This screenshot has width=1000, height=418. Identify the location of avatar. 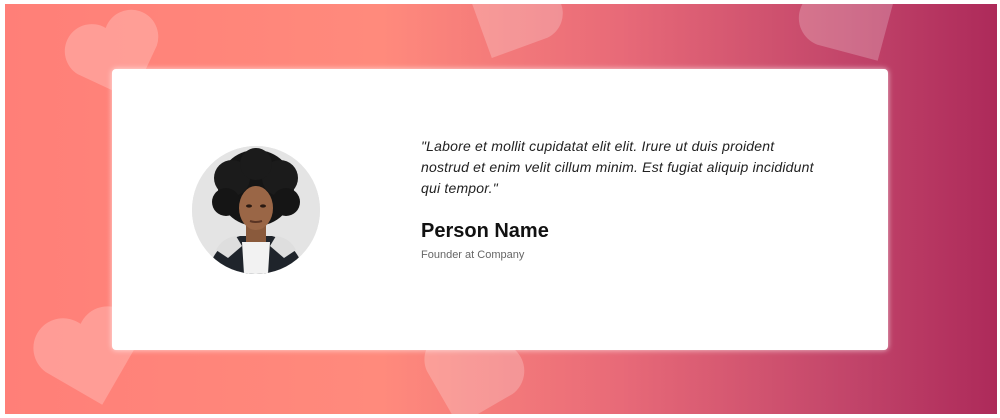
(256, 210).